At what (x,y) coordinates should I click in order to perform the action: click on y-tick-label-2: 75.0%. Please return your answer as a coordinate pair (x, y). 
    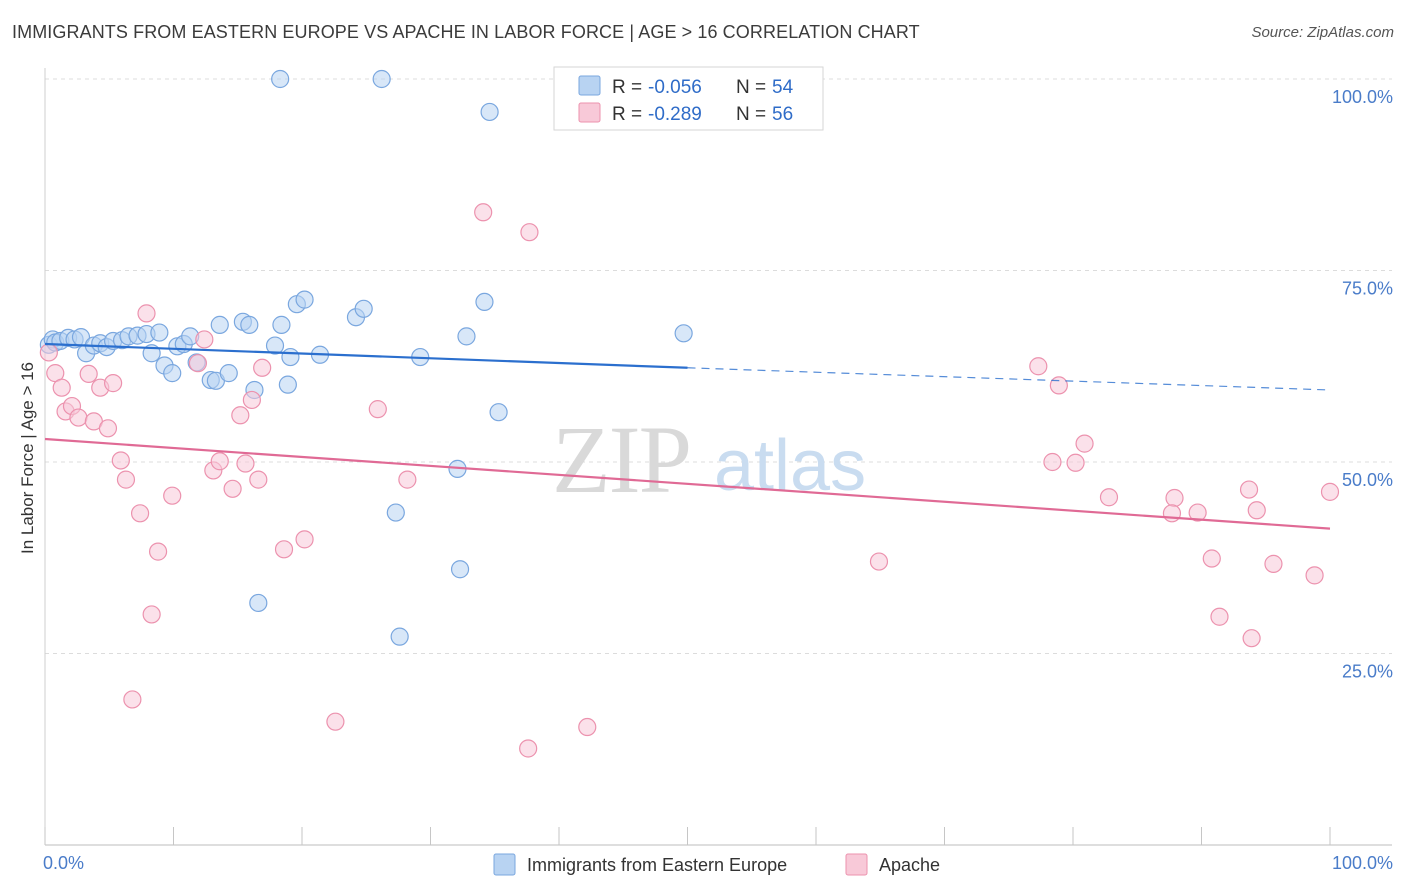
    Looking at the image, I should click on (1367, 289).